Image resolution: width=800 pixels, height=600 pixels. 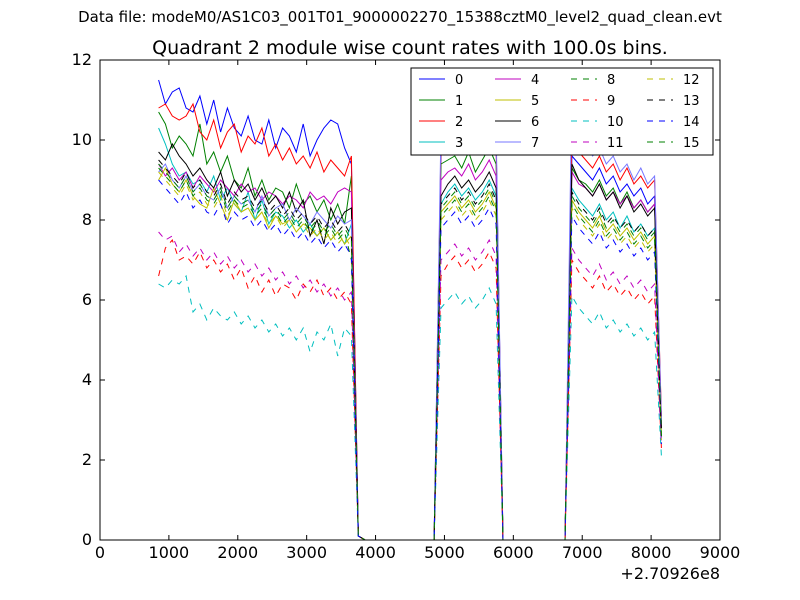 I want to click on legend-label-9: 9, so click(x=611, y=101).